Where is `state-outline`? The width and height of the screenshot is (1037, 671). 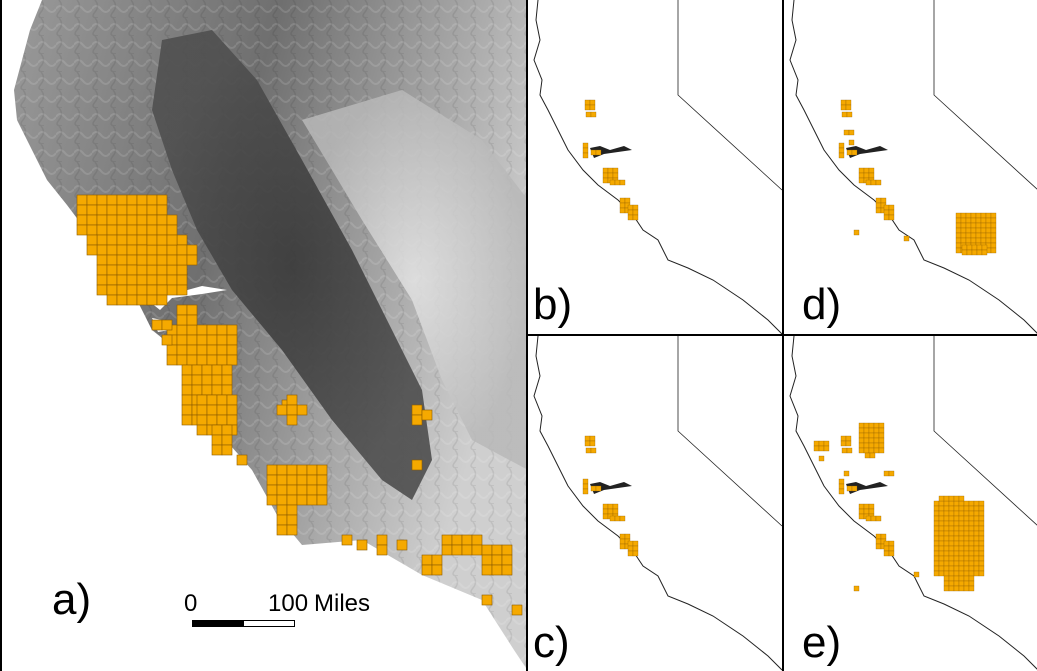 state-outline is located at coordinates (657, 503).